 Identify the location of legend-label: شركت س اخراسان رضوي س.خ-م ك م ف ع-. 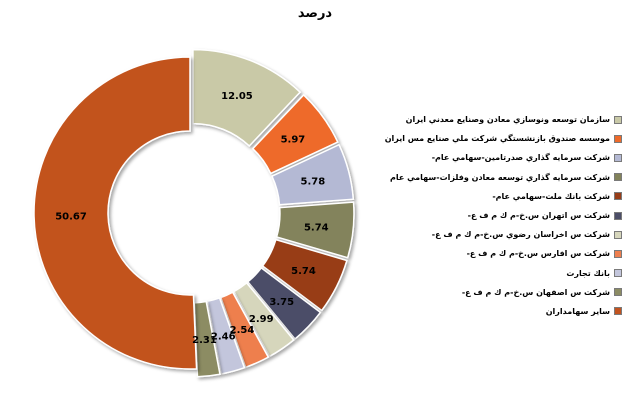
(520, 235).